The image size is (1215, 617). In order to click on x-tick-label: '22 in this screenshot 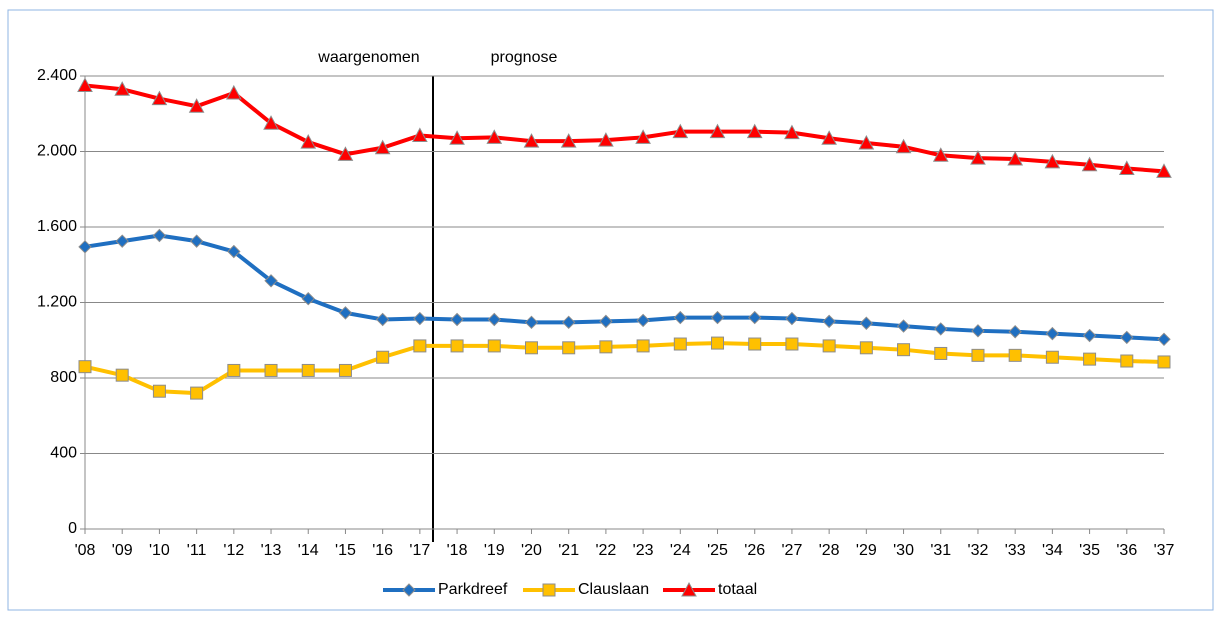, I will do `click(605, 550)`.